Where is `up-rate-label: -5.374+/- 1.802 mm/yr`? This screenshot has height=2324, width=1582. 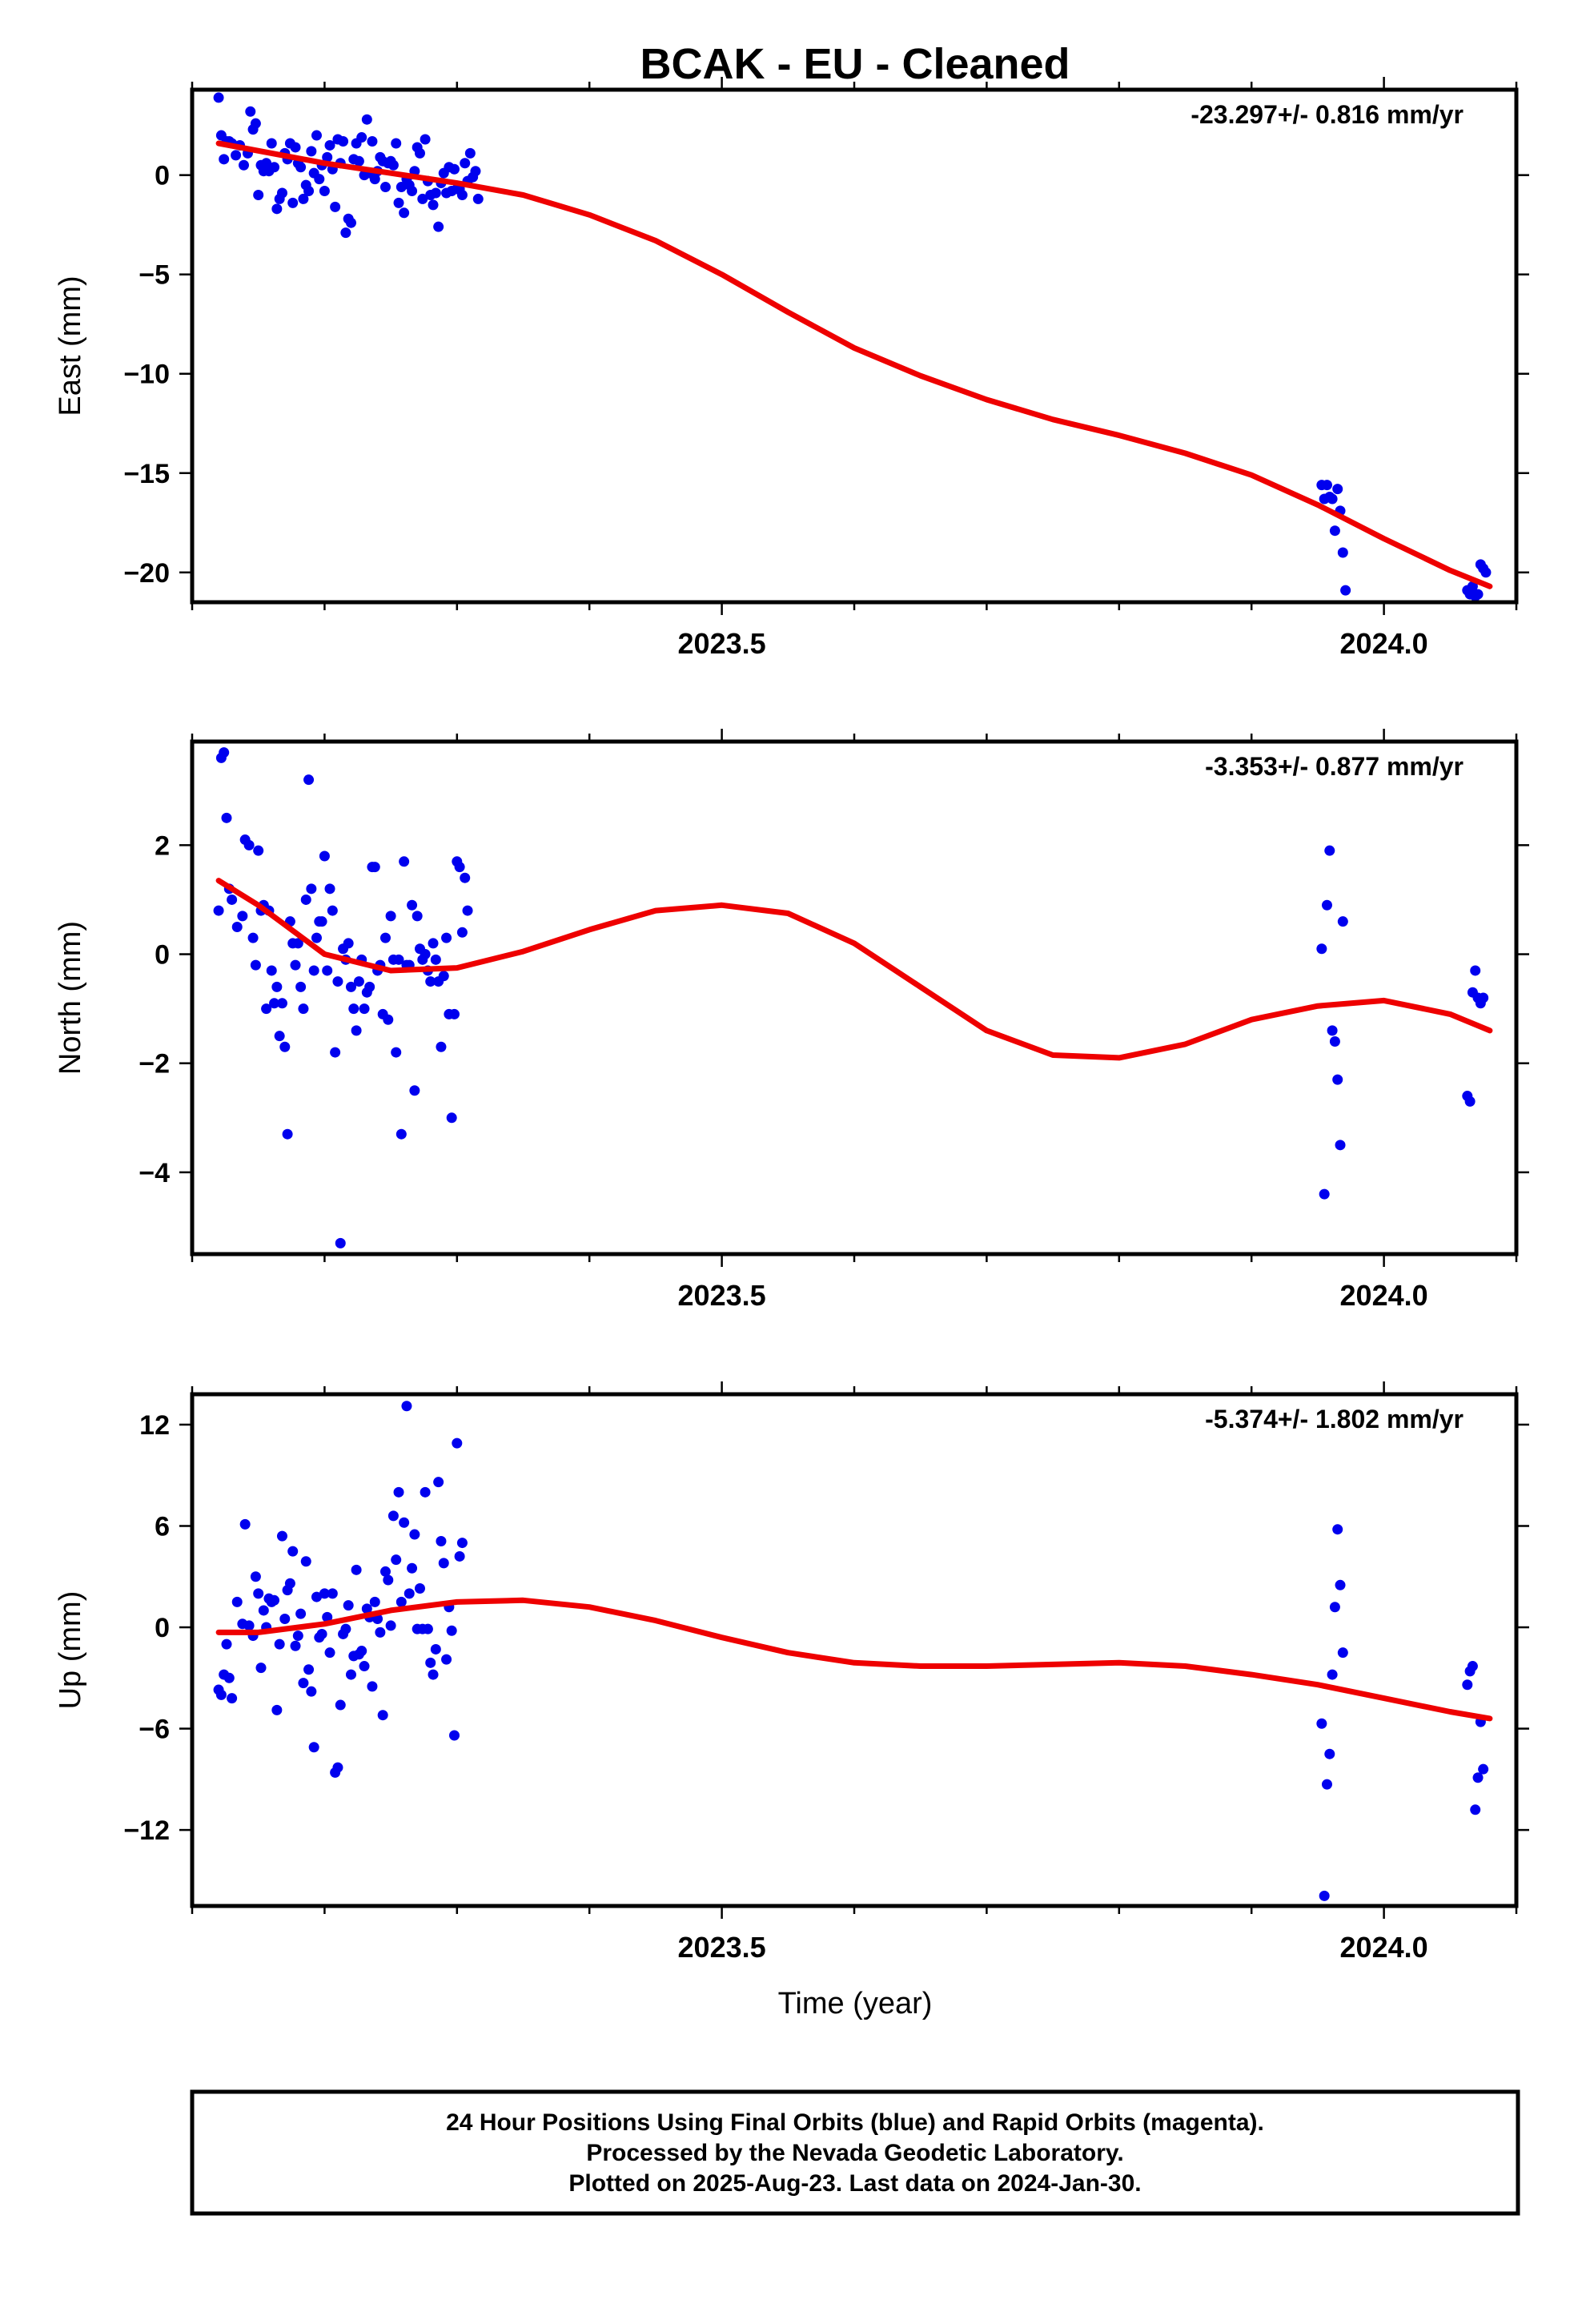
up-rate-label: -5.374+/- 1.802 mm/yr is located at coordinates (1334, 1419).